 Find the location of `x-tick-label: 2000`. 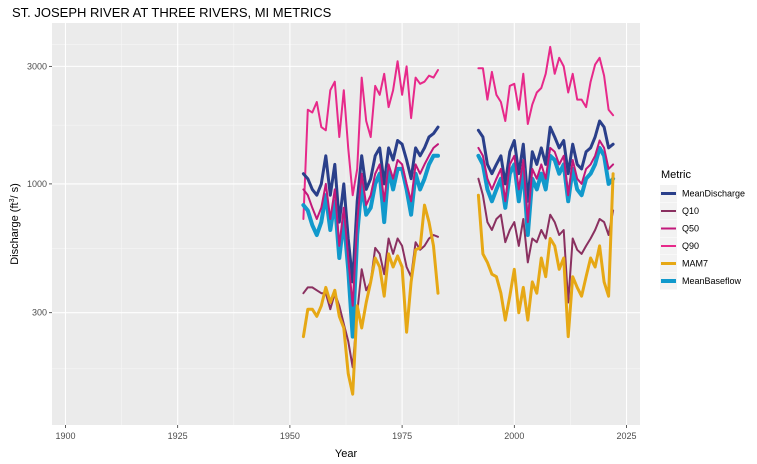

x-tick-label: 2000 is located at coordinates (514, 436).